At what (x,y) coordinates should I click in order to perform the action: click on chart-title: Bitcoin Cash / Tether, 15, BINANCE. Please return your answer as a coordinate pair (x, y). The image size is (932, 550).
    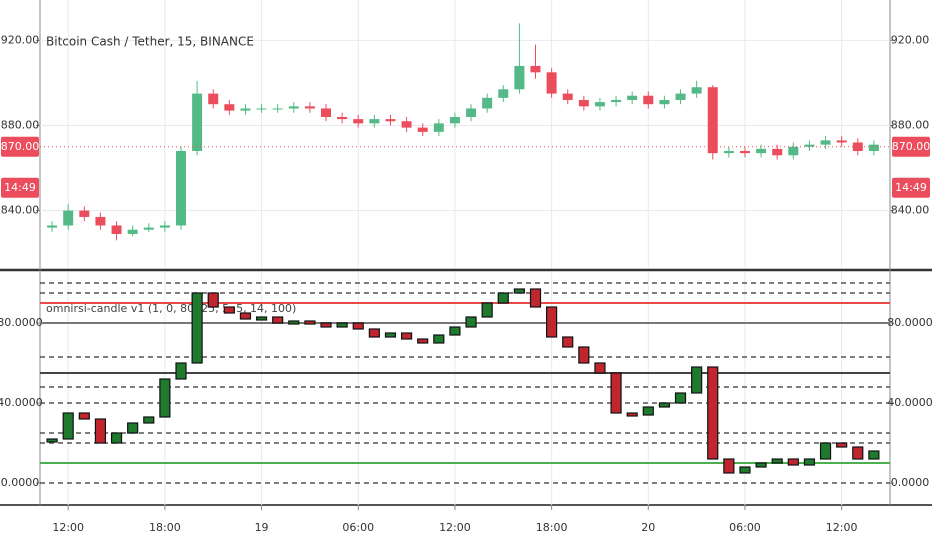
    Looking at the image, I should click on (150, 42).